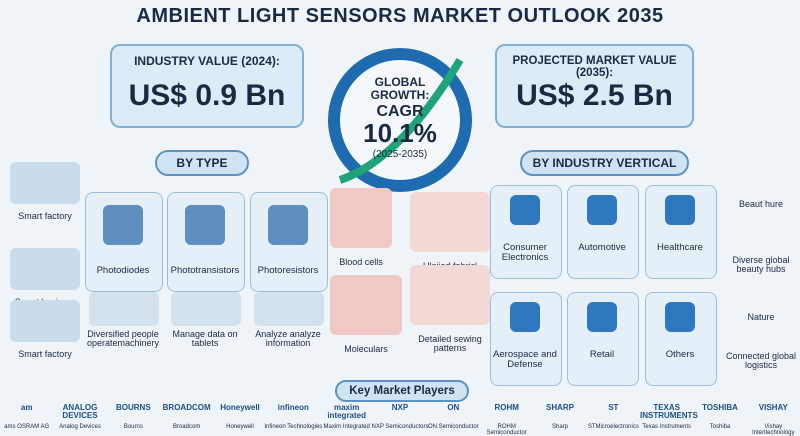 This screenshot has width=800, height=436. I want to click on player-name: NXP Semiconductors, so click(400, 427).